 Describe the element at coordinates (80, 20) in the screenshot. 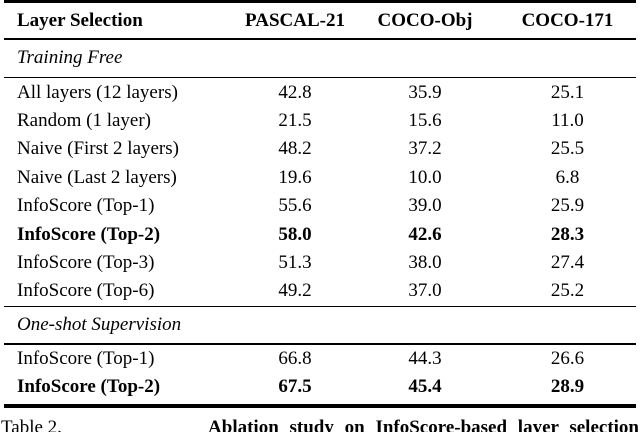

I see `column-header-layer-selection: Layer Selection` at that location.